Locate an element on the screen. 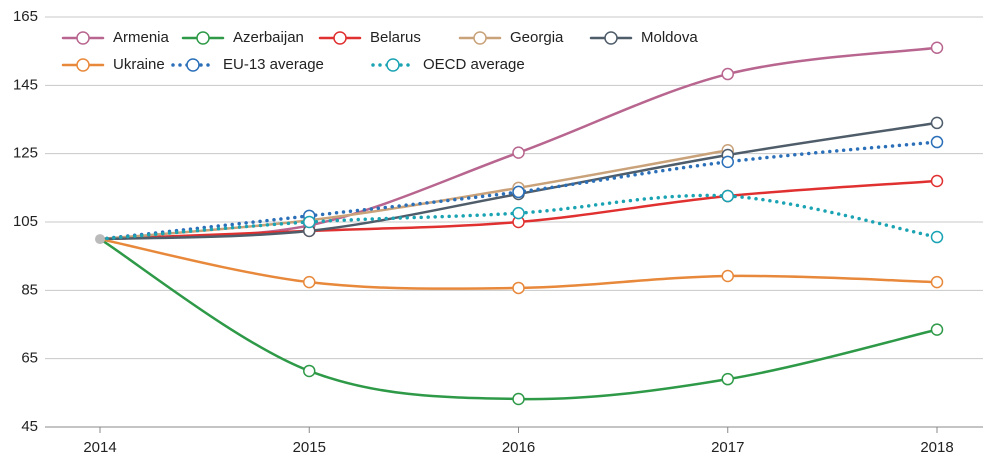 The height and width of the screenshot is (459, 983). legend-label: OECD average is located at coordinates (474, 64).